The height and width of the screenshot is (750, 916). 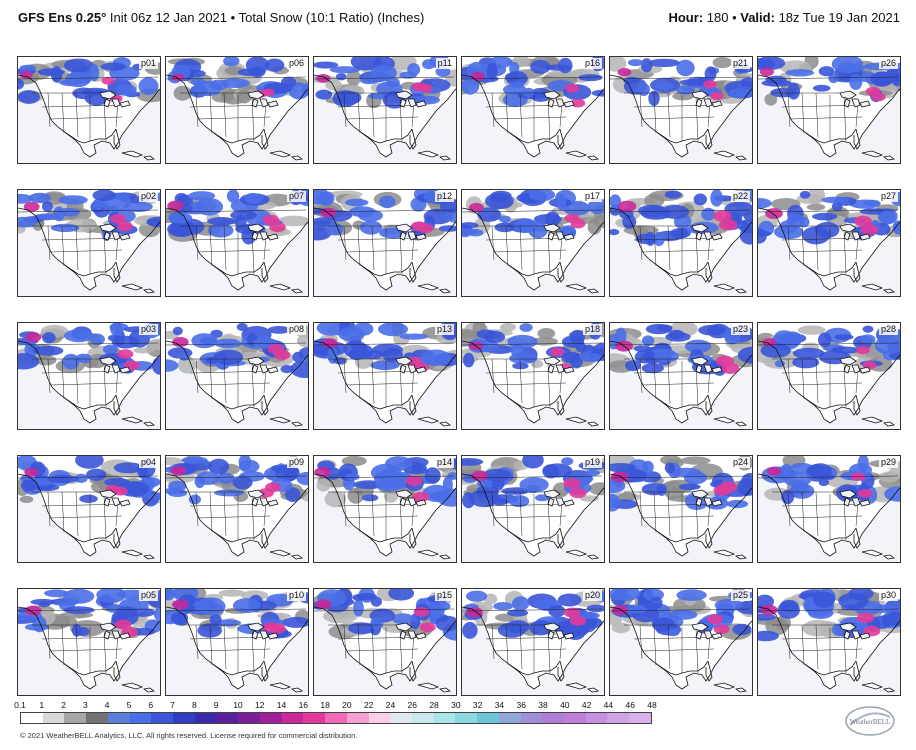 I want to click on valid-label: Valid:, so click(x=757, y=17).